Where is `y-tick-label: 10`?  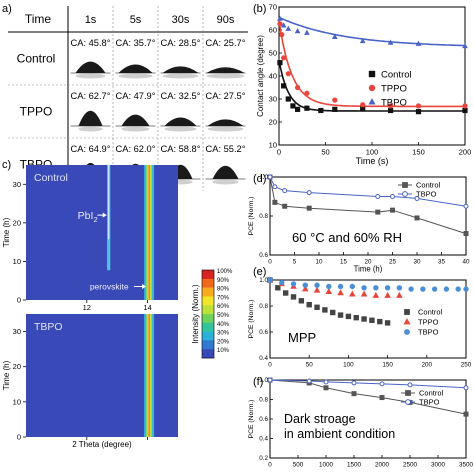 y-tick-label: 10 is located at coordinates (17, 401).